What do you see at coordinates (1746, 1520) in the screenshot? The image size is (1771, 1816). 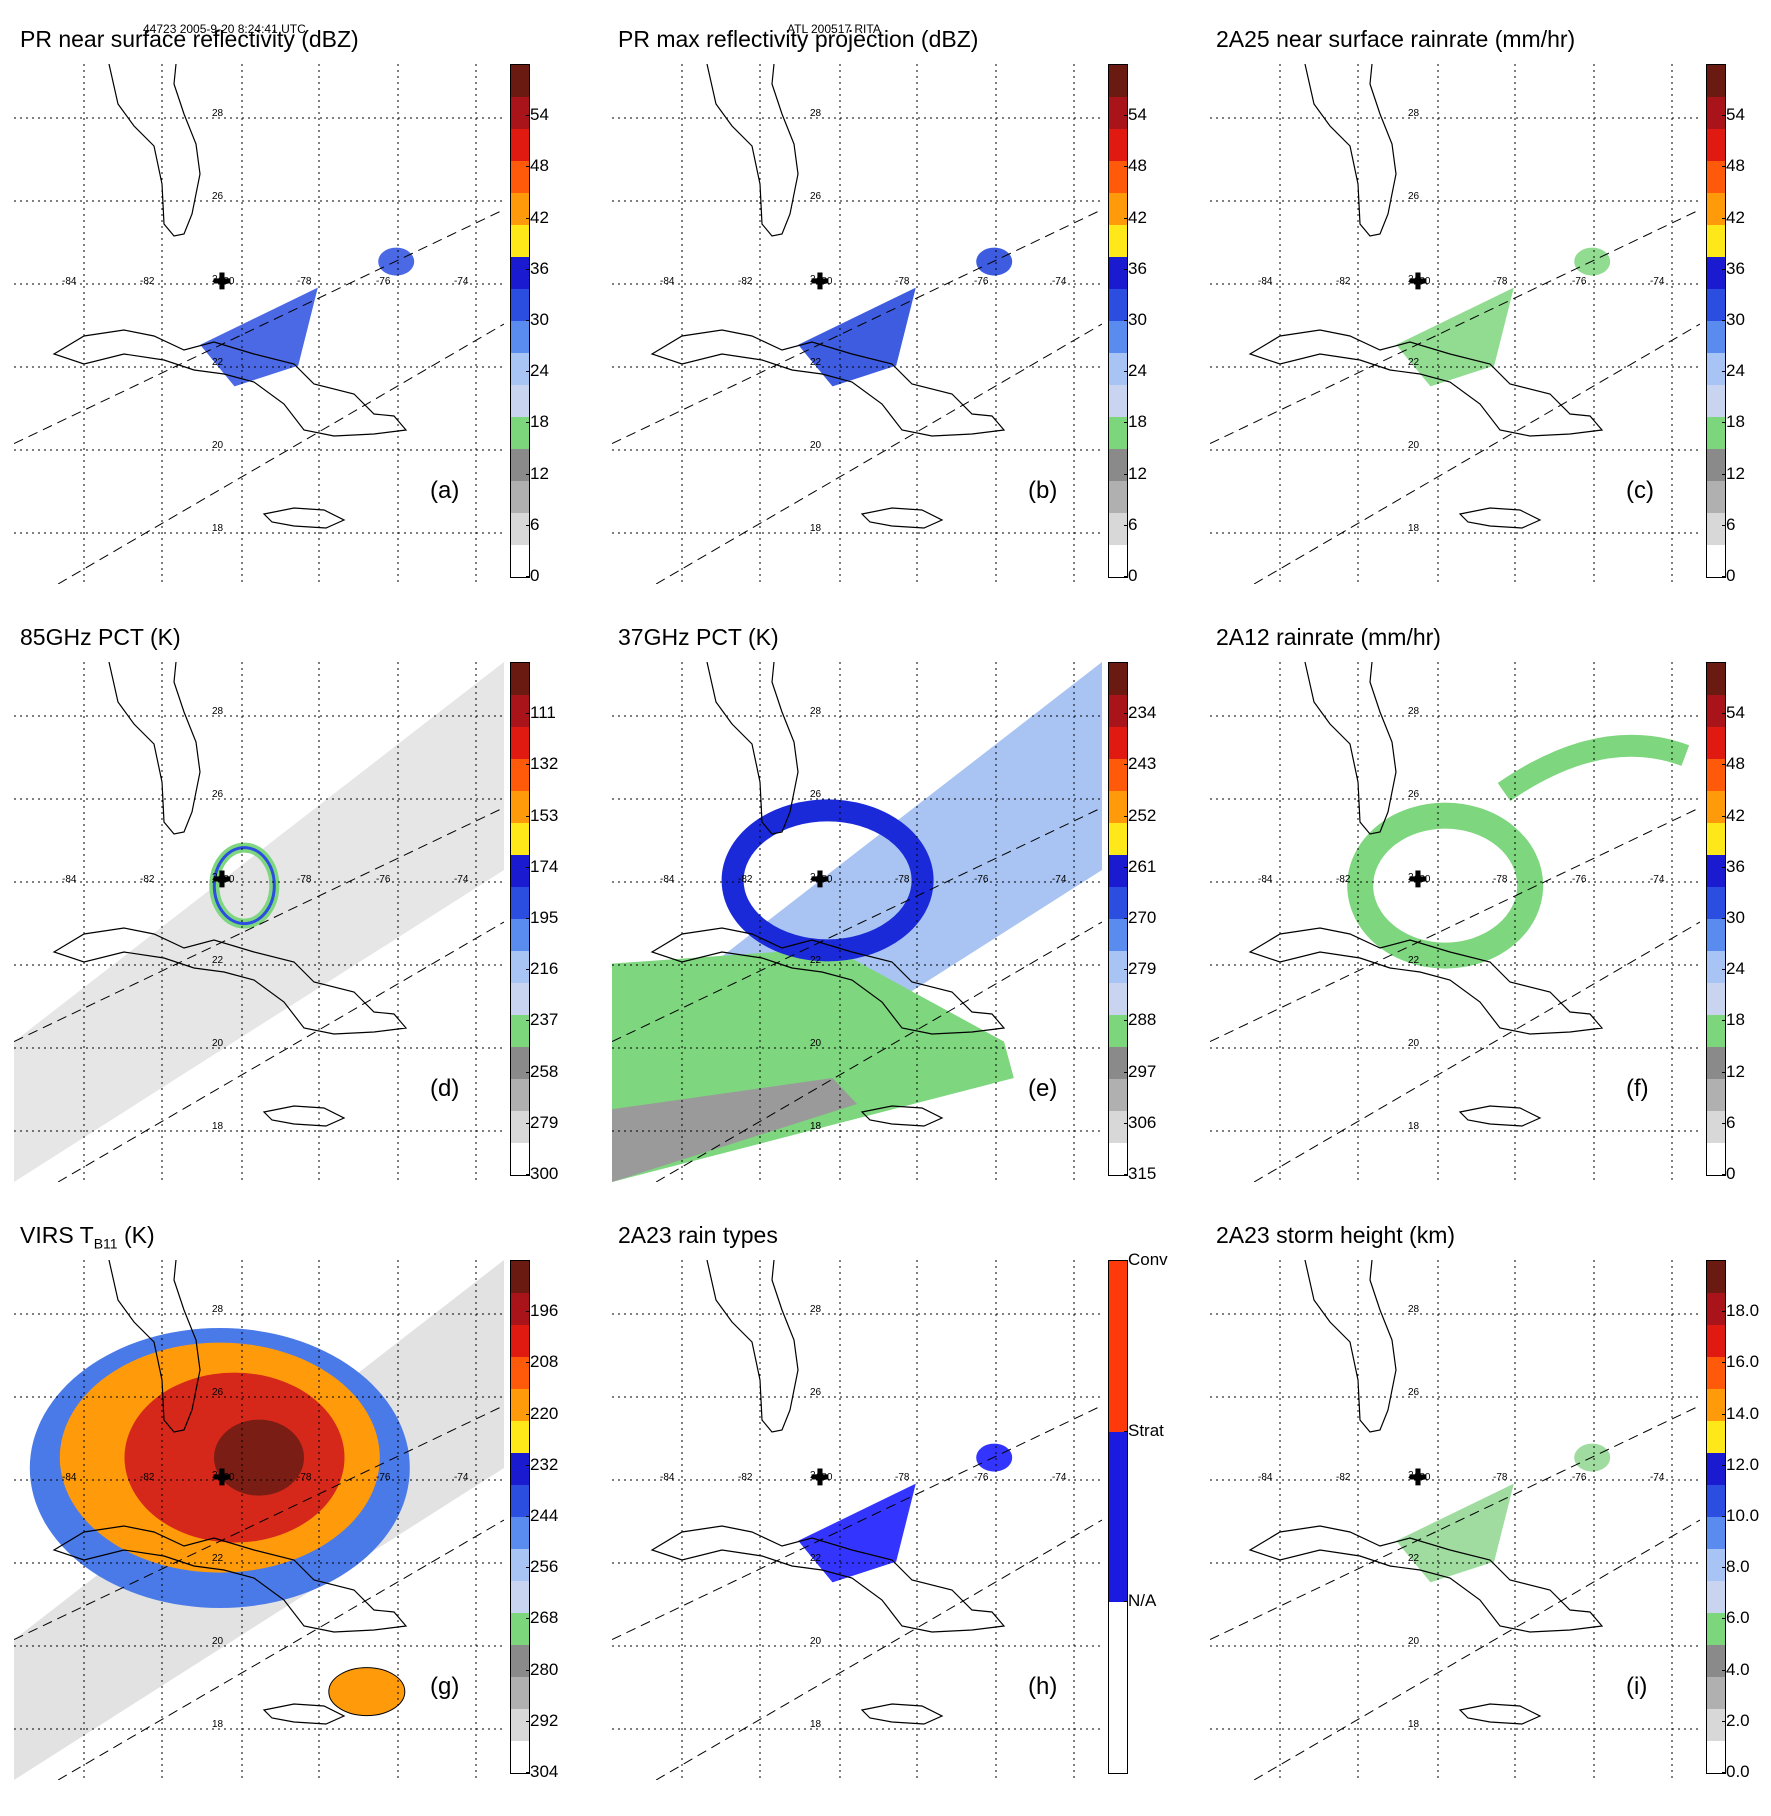 I see `colorbar-ticks: 18.0 16.0 14.0 12.0 10.0 8.0 6.0 4.0 2.0 0.0` at bounding box center [1746, 1520].